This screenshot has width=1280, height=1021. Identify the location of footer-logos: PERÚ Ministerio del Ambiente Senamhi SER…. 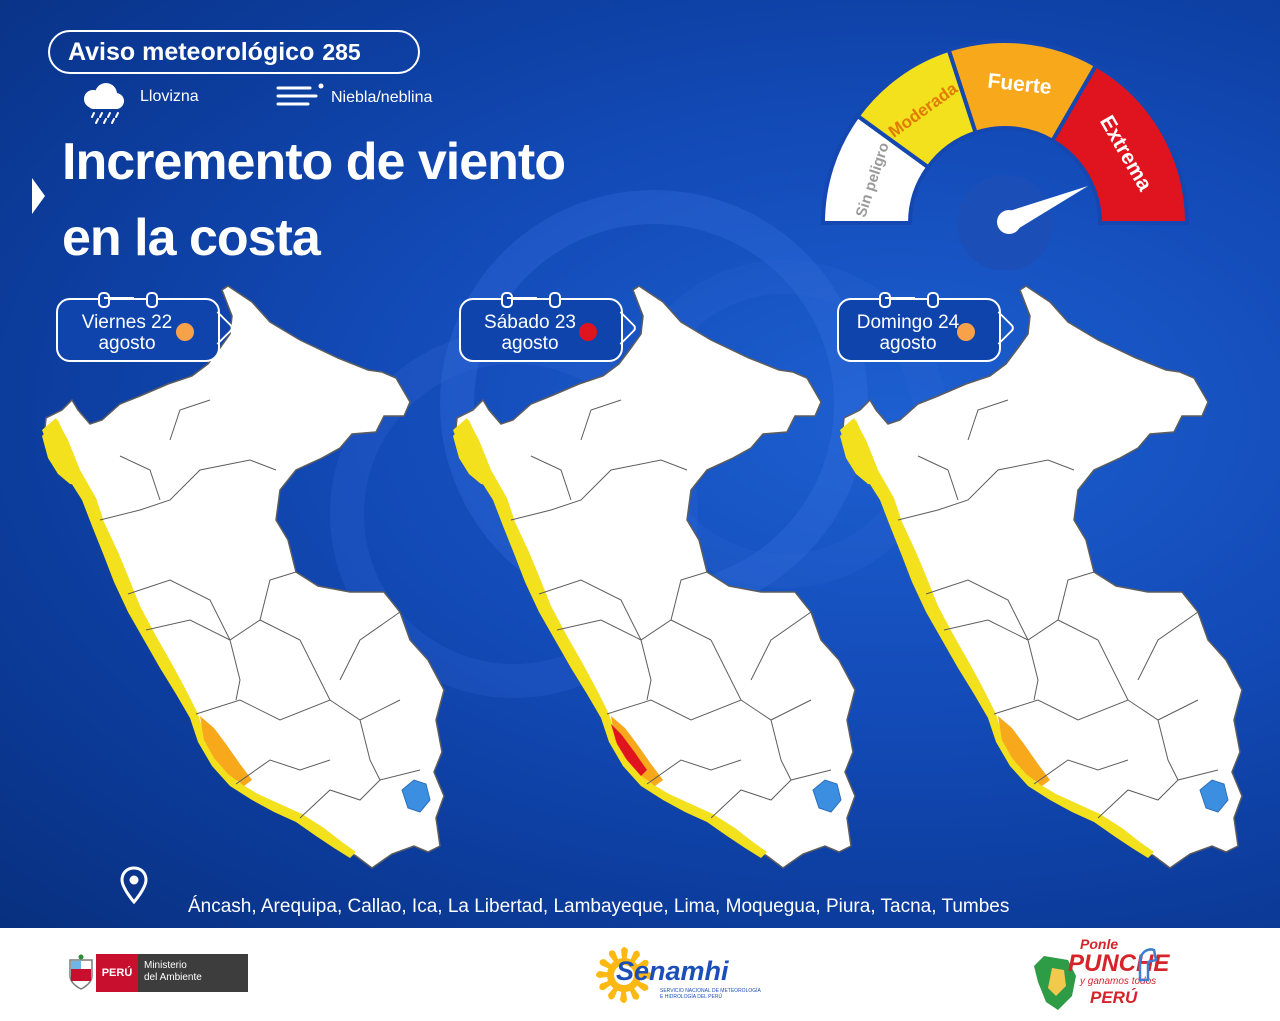
(640, 974).